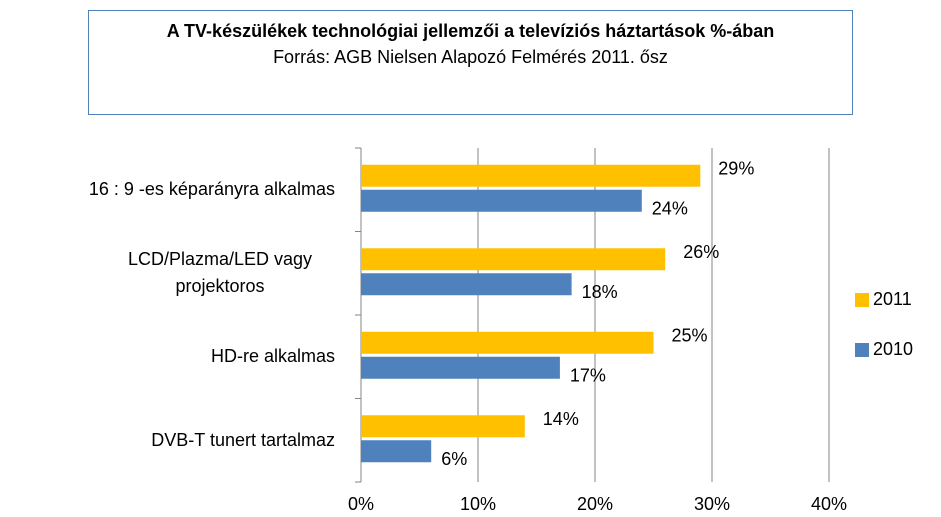 The width and height of the screenshot is (941, 517). What do you see at coordinates (829, 504) in the screenshot?
I see `x-tick-label: 40%` at bounding box center [829, 504].